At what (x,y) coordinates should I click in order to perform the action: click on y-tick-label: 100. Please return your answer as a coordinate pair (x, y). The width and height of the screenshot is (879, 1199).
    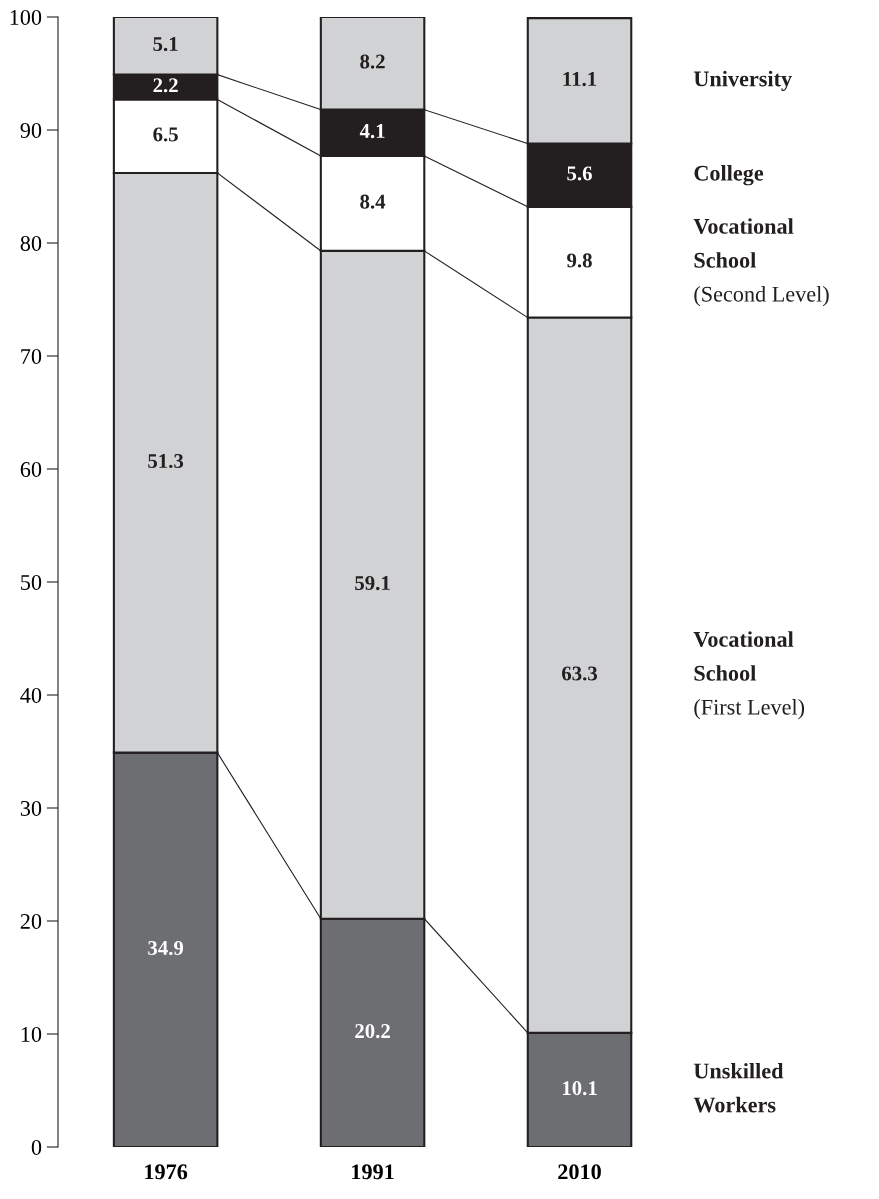
    Looking at the image, I should click on (26, 17).